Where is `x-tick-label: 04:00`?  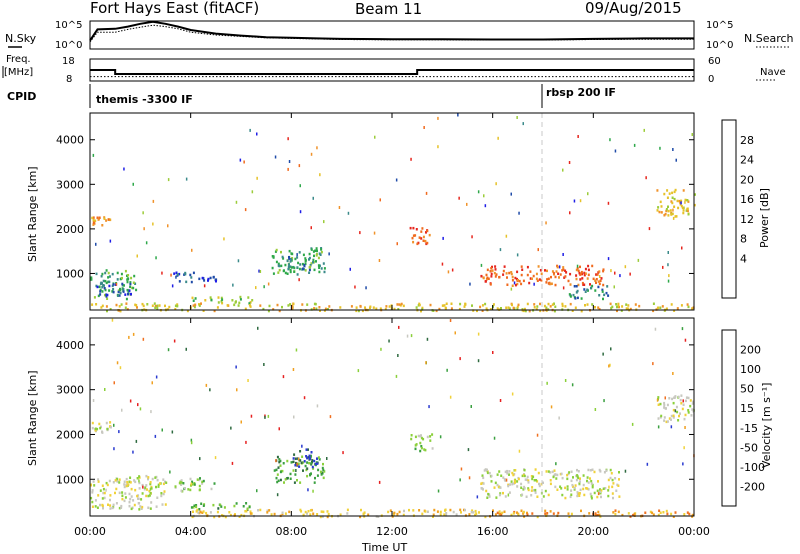 x-tick-label: 04:00 is located at coordinates (191, 531).